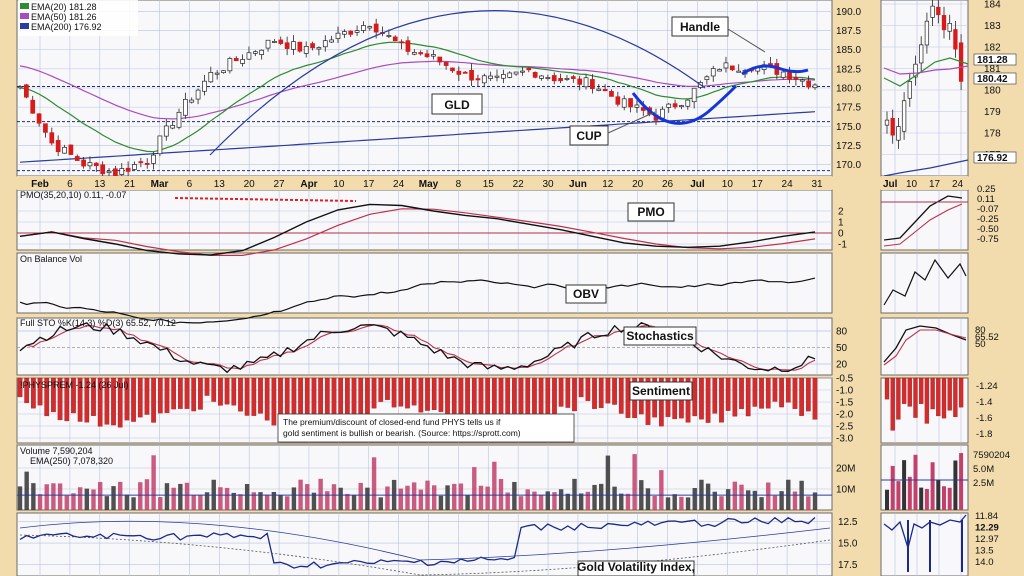  I want to click on side-pmo-tick: -0.07, so click(988, 209).